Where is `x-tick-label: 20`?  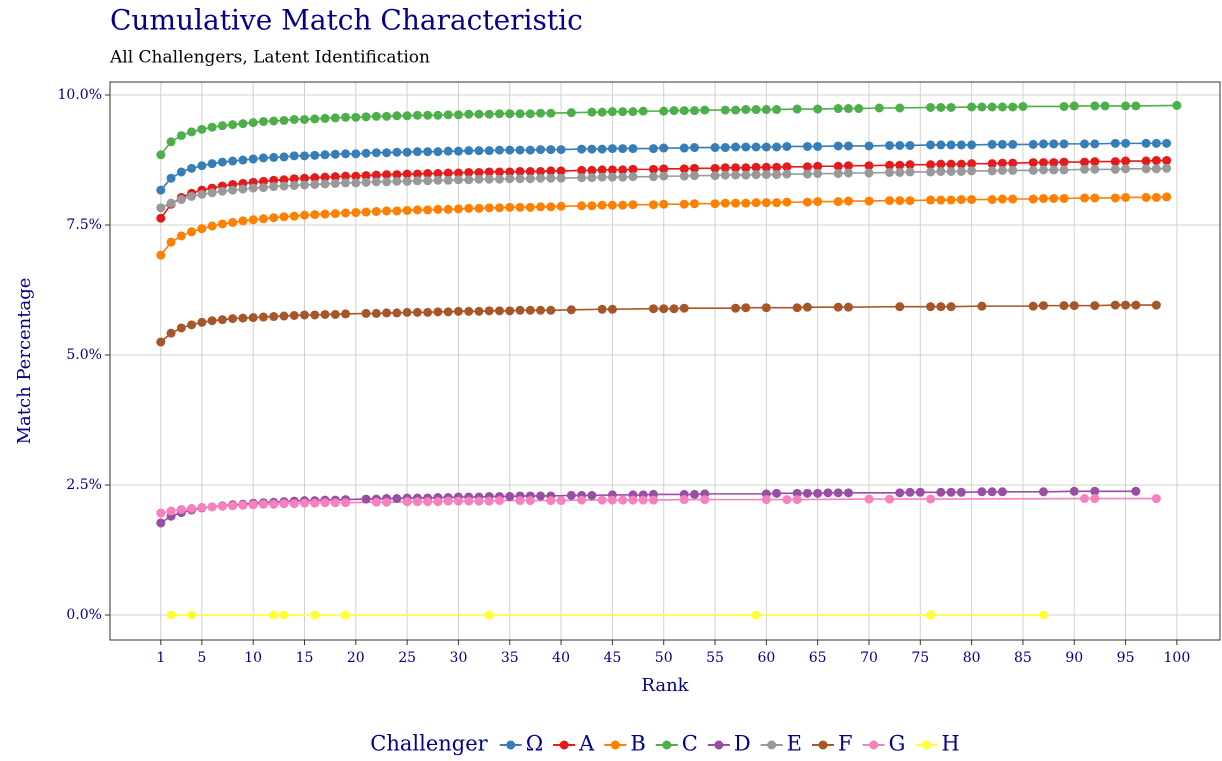
x-tick-label: 20 is located at coordinates (356, 658).